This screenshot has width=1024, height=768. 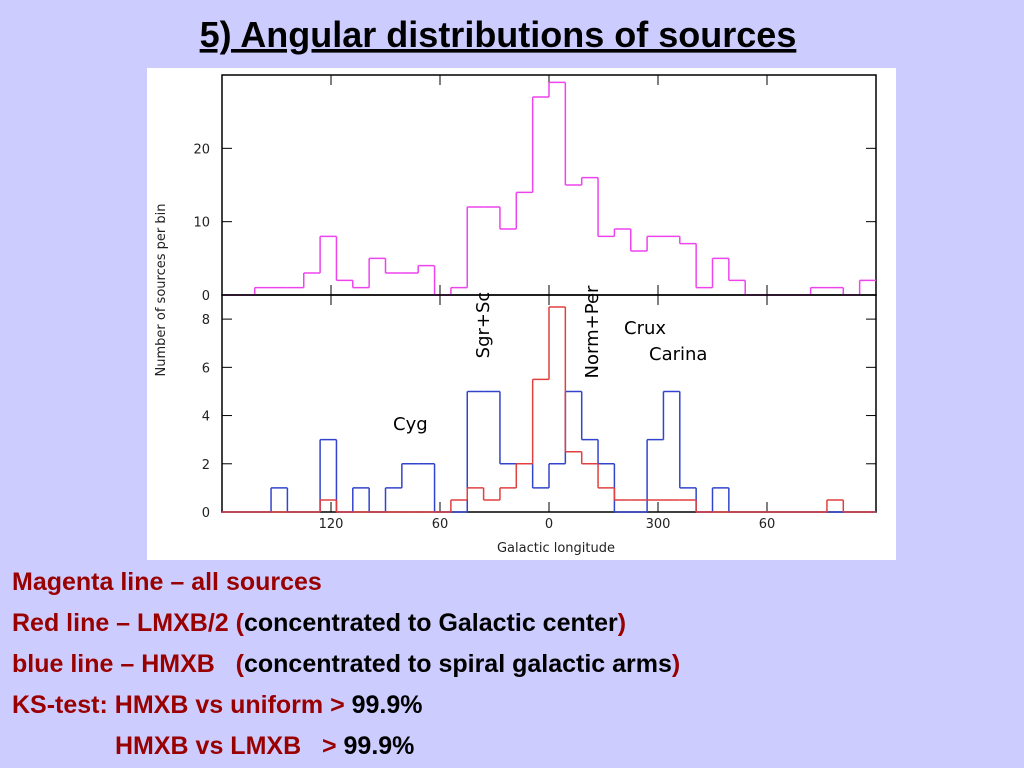 What do you see at coordinates (498, 34) in the screenshot?
I see `slide-title: 5) Angular distributions of sources` at bounding box center [498, 34].